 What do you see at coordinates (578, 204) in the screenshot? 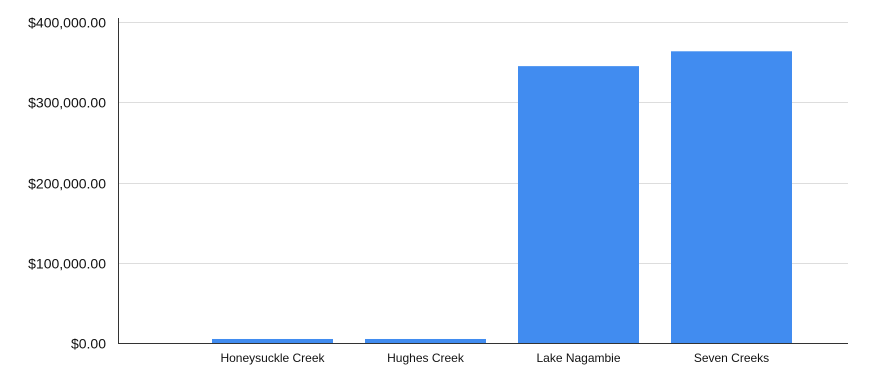
I see `bar-lake-nagambie` at bounding box center [578, 204].